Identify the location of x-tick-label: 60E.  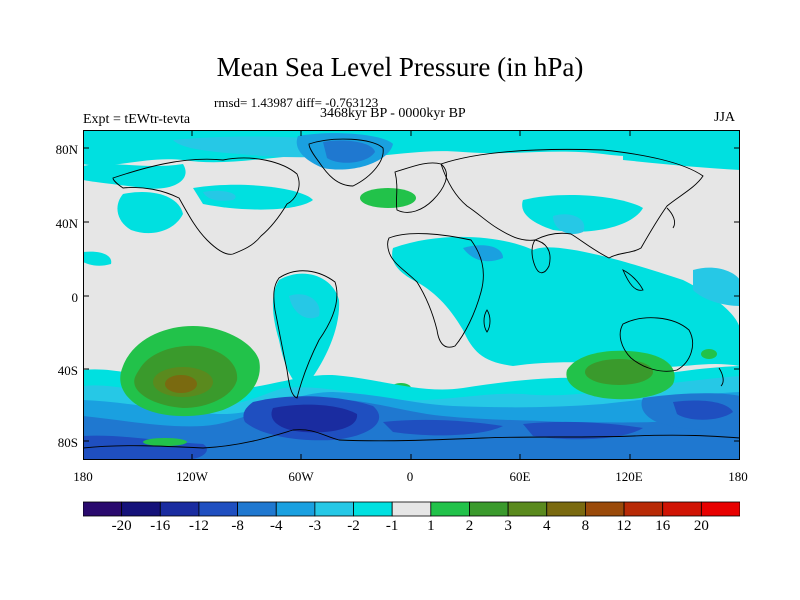
(520, 476).